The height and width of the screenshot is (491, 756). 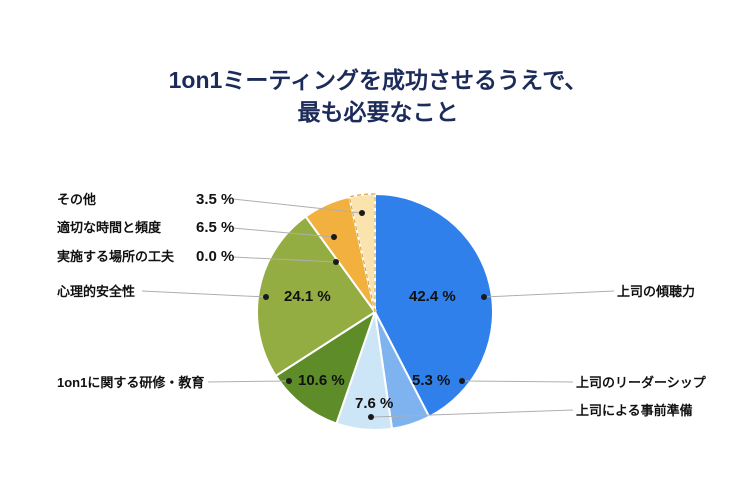 What do you see at coordinates (378, 80) in the screenshot?
I see `chart-title-line1: 1on1ミーティングを成功させるうえで、` at bounding box center [378, 80].